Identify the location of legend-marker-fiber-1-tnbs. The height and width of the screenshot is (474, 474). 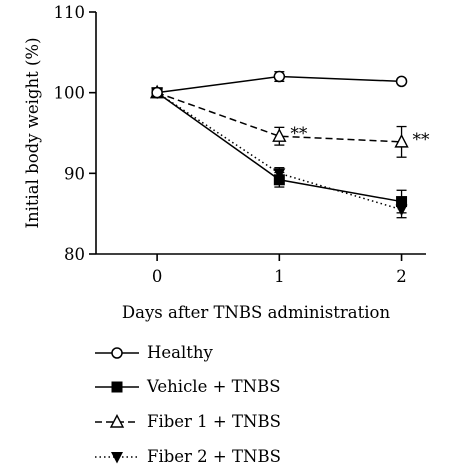
(117, 420).